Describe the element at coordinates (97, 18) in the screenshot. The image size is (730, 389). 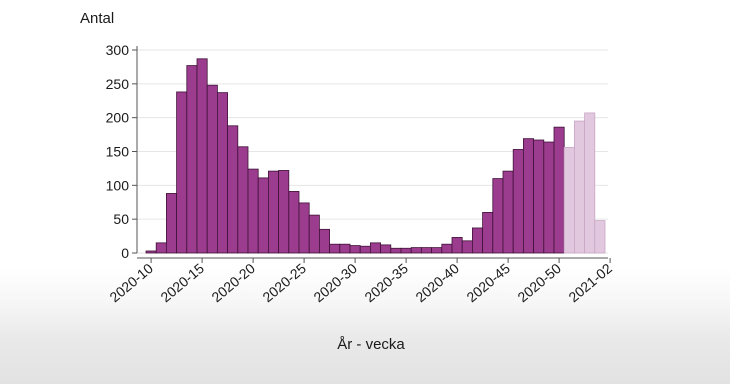
I see `y-axis-label: Antal` at that location.